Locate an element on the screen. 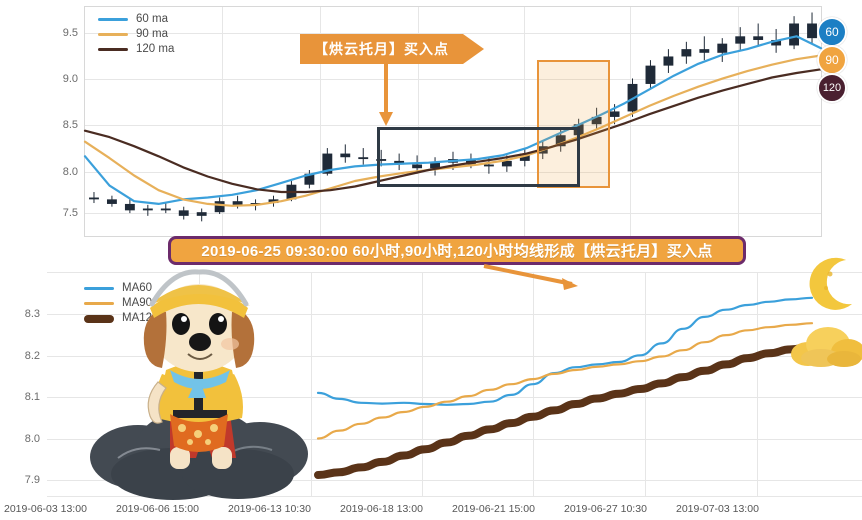 The width and height of the screenshot is (862, 520). x-tick-6: 2019-07-03 13:00 is located at coordinates (717, 509).